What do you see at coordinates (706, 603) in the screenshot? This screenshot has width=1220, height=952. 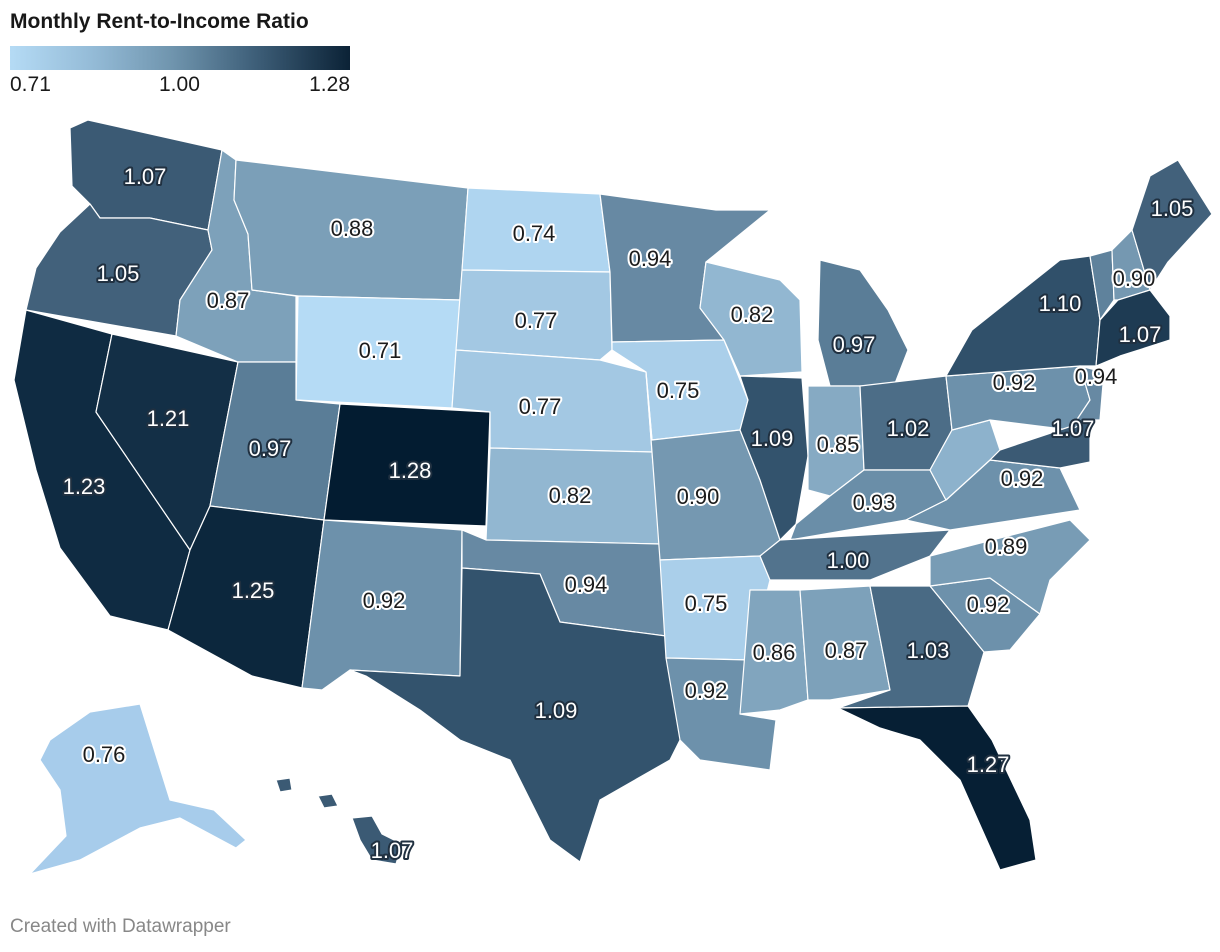 I see `value-label-arkansas: 0.75` at bounding box center [706, 603].